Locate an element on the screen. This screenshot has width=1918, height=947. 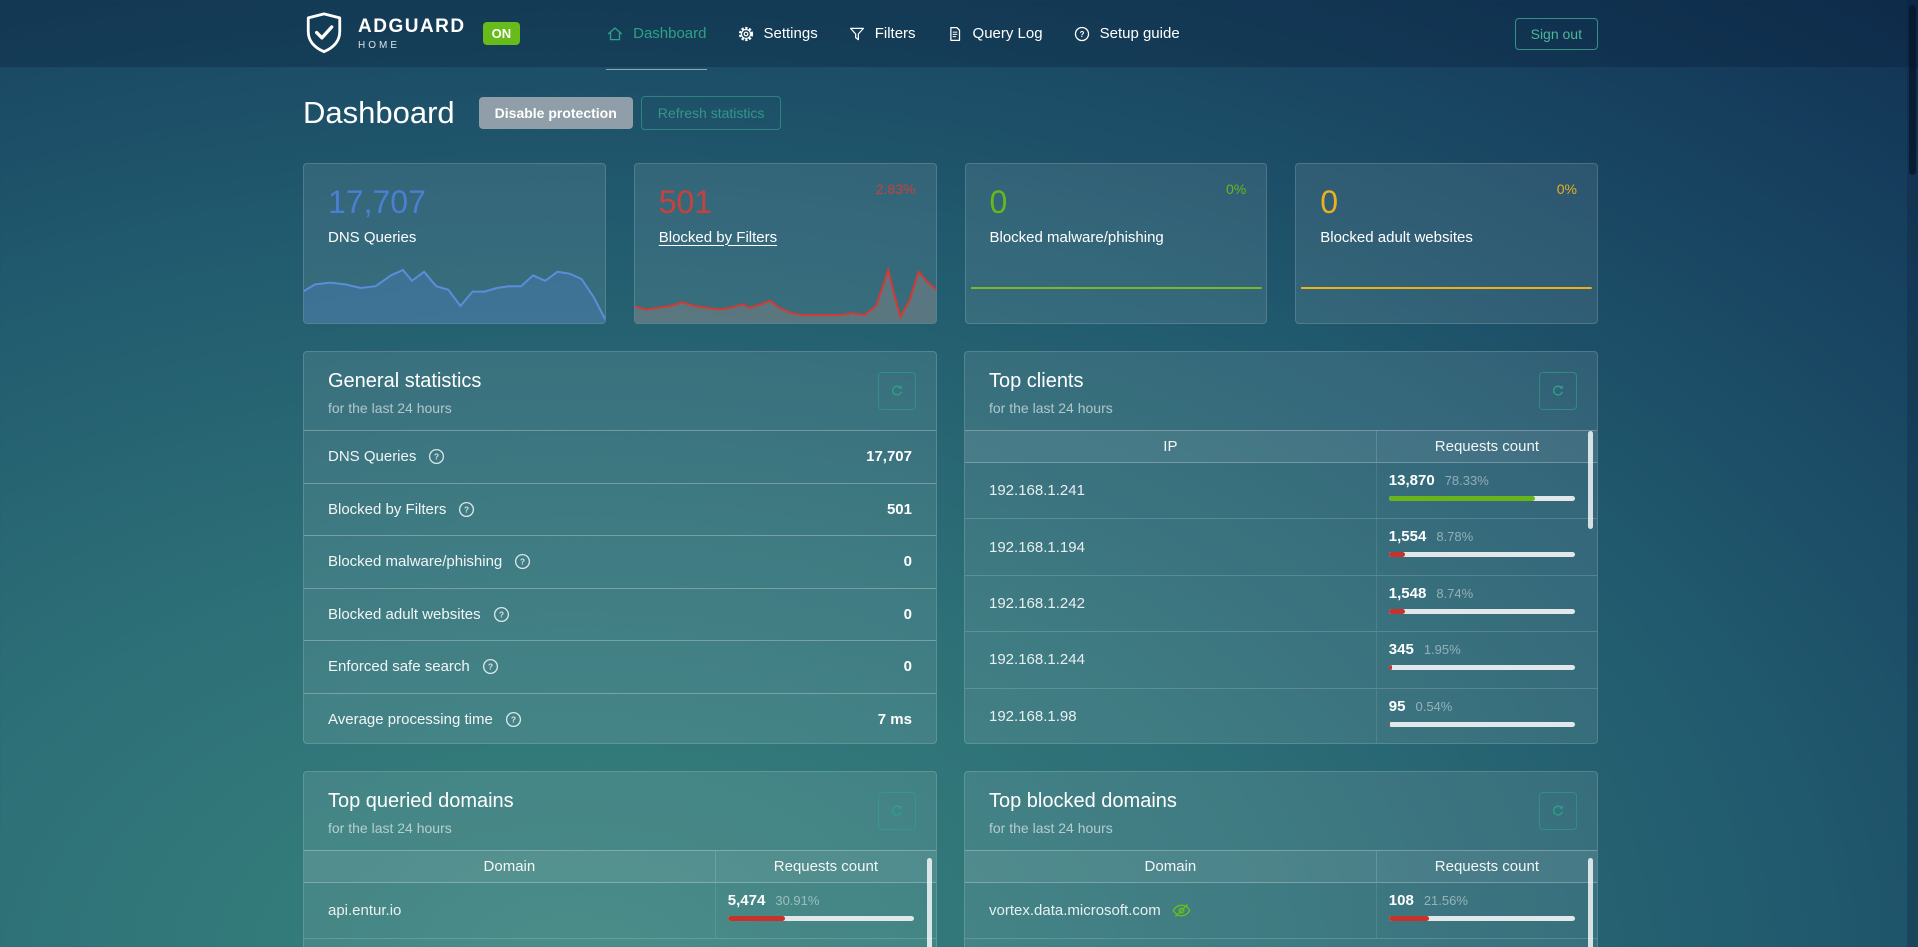
nav-item-label: Dashboard is located at coordinates (670, 33).